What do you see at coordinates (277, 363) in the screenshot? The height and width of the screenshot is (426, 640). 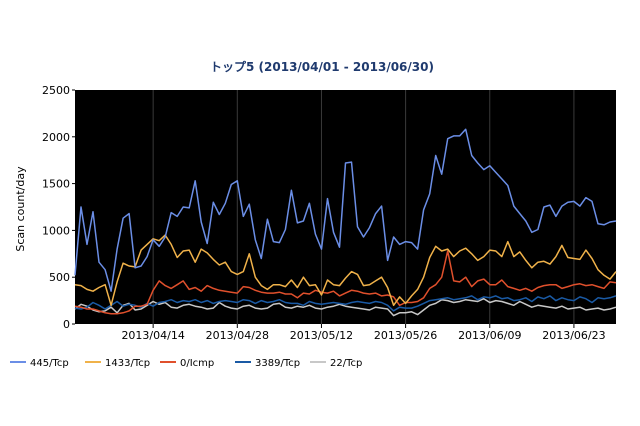 I see `legend-label: 3389/Tcp` at bounding box center [277, 363].